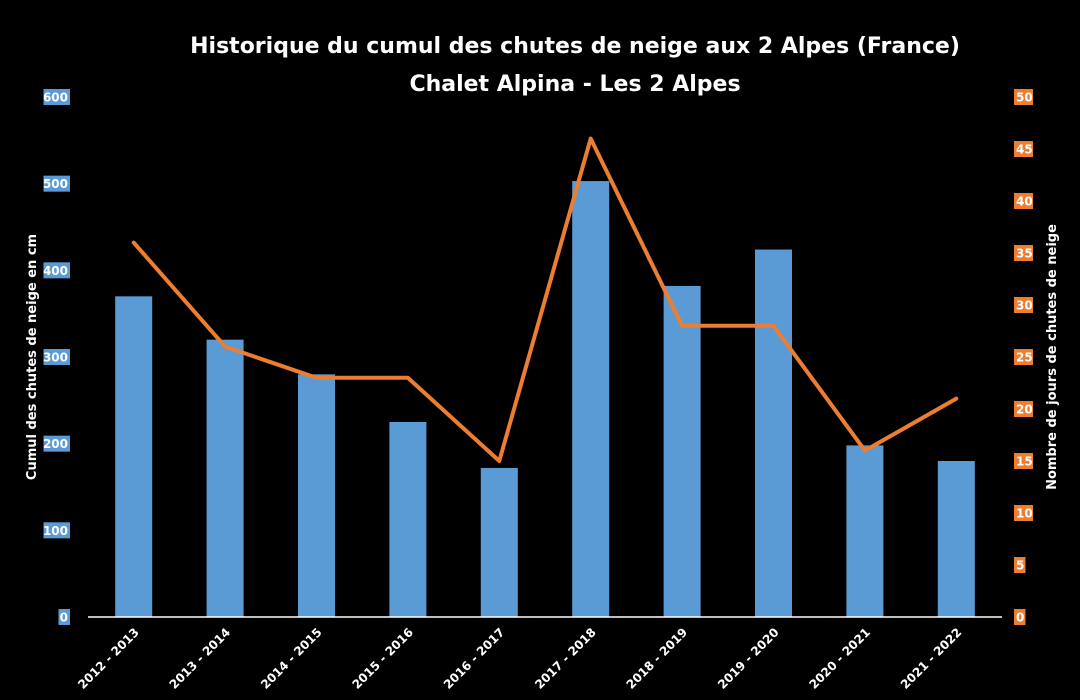 The image size is (1080, 700). Describe the element at coordinates (839, 658) in the screenshot. I see `category-label: 2020 - 2021` at that location.